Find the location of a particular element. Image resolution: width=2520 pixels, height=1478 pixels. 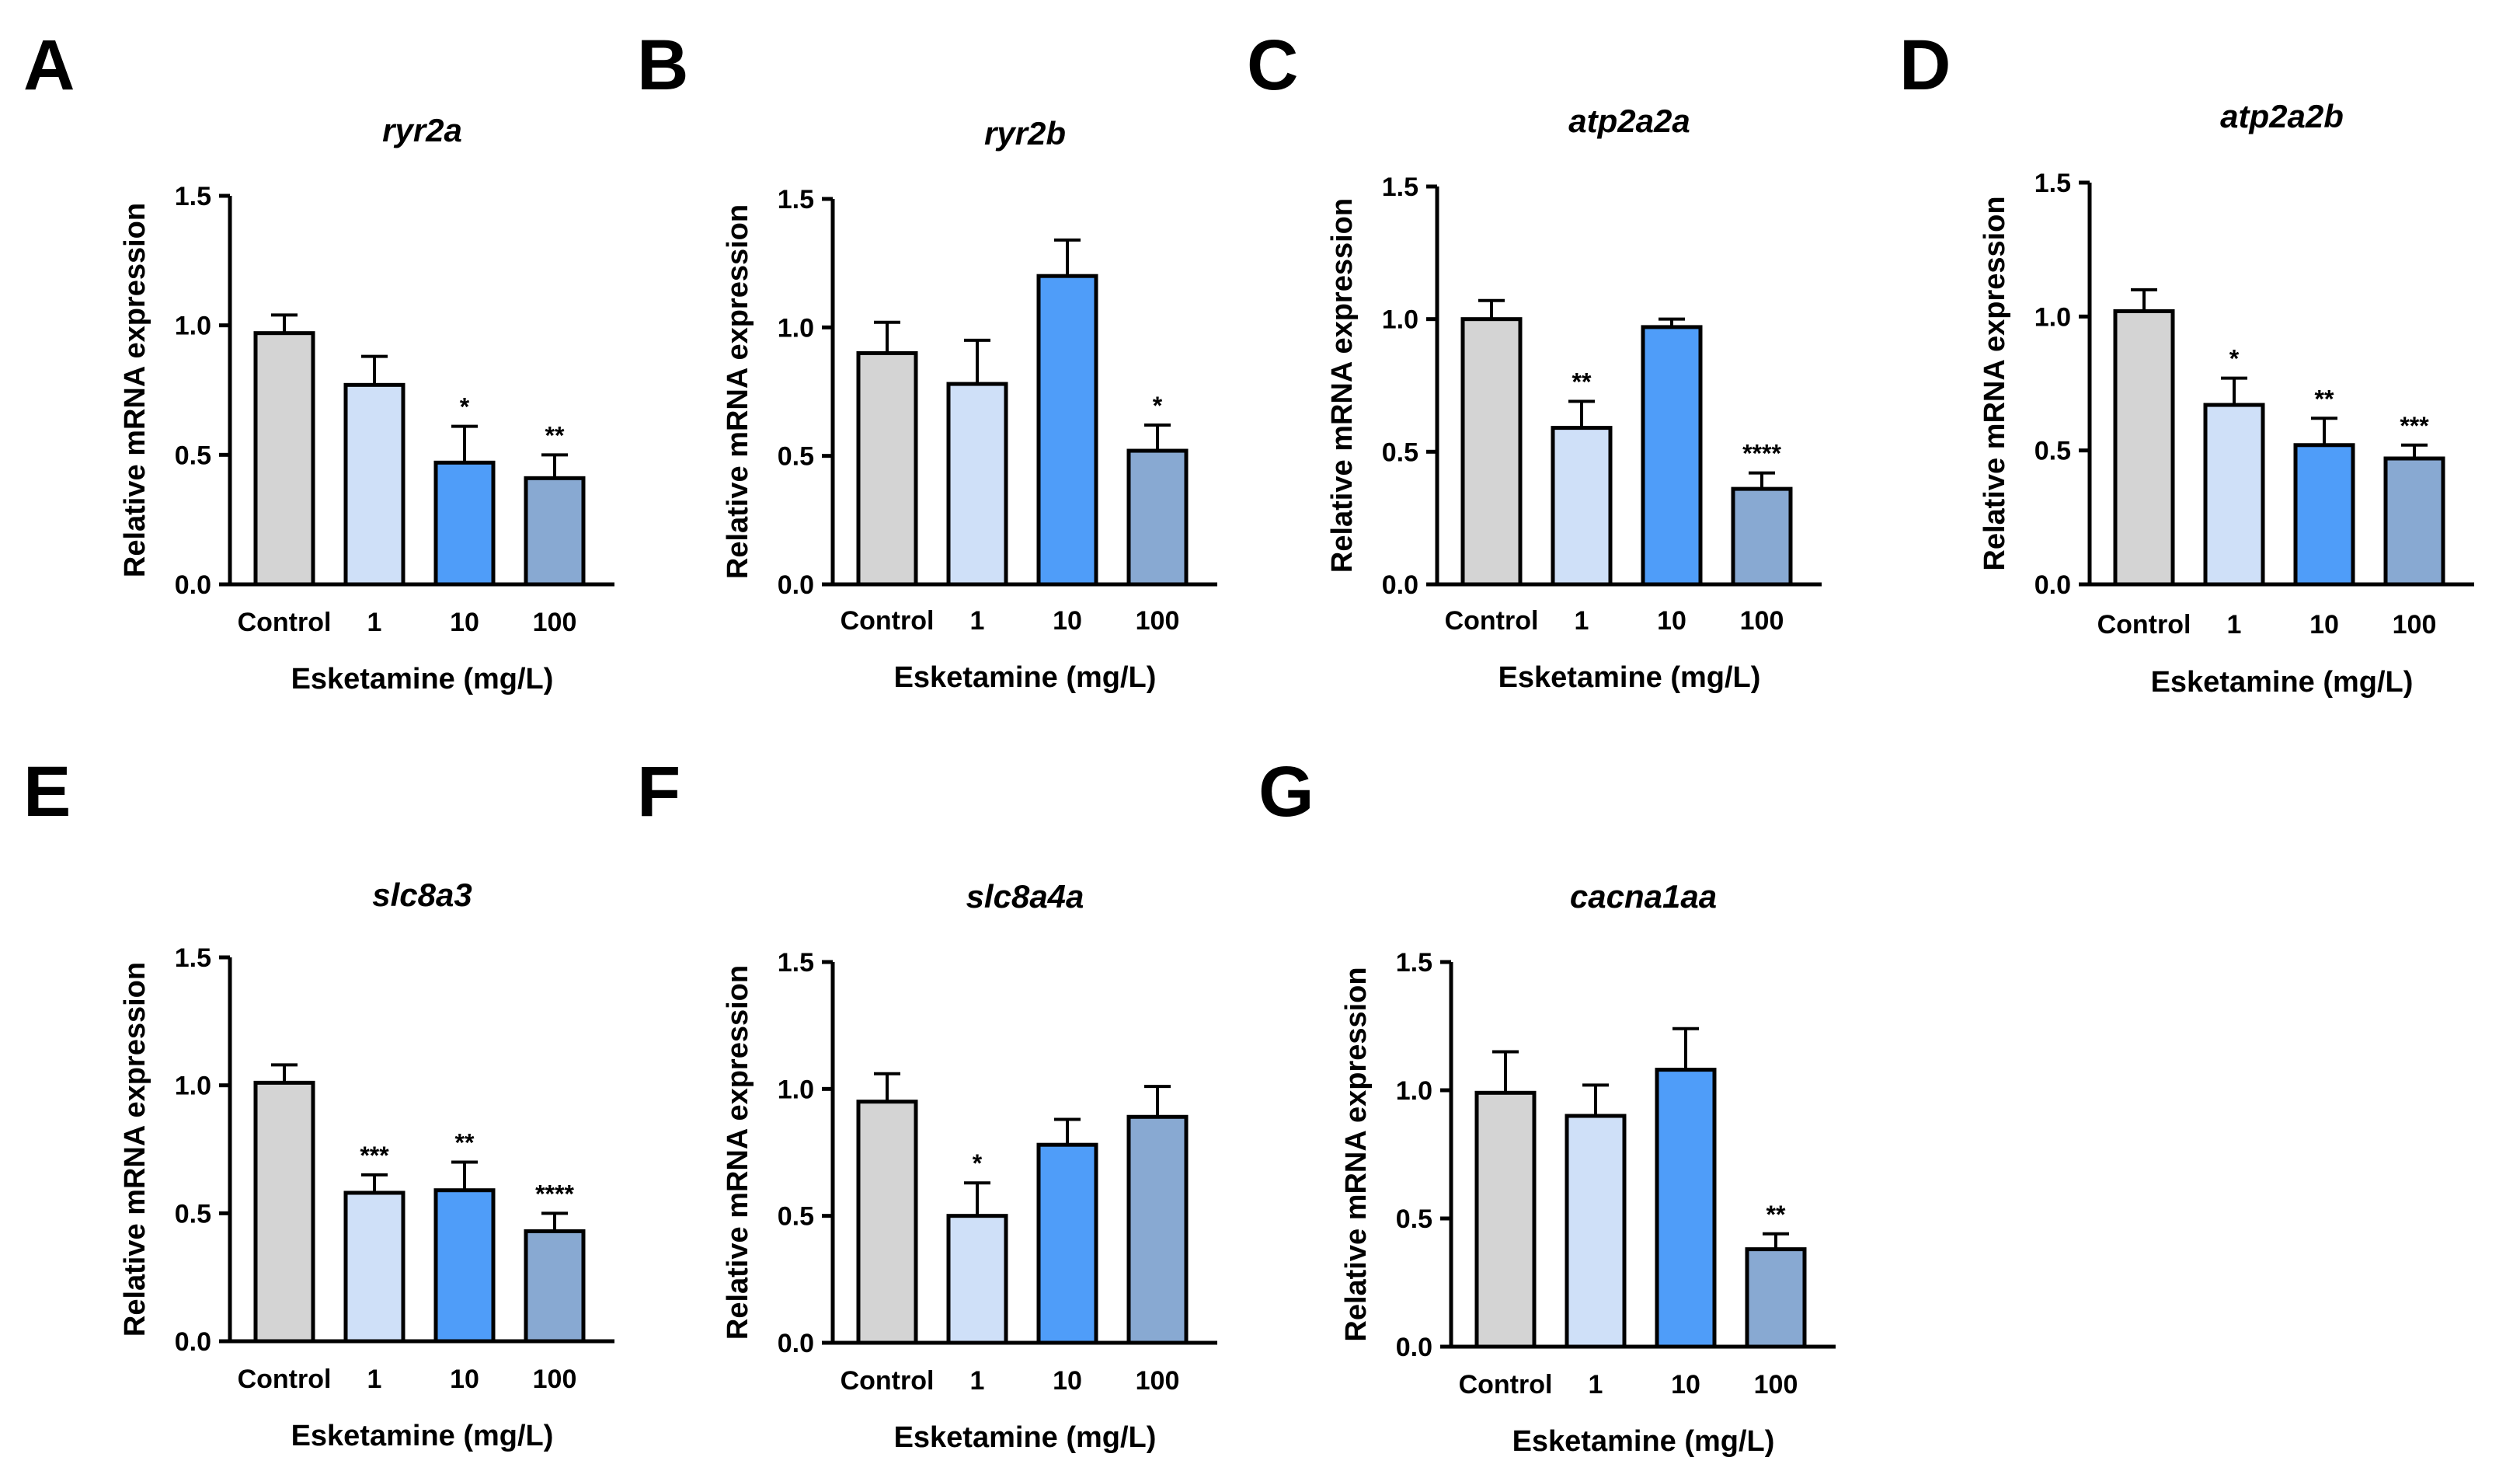

chart-title: ryr2a is located at coordinates (422, 130).